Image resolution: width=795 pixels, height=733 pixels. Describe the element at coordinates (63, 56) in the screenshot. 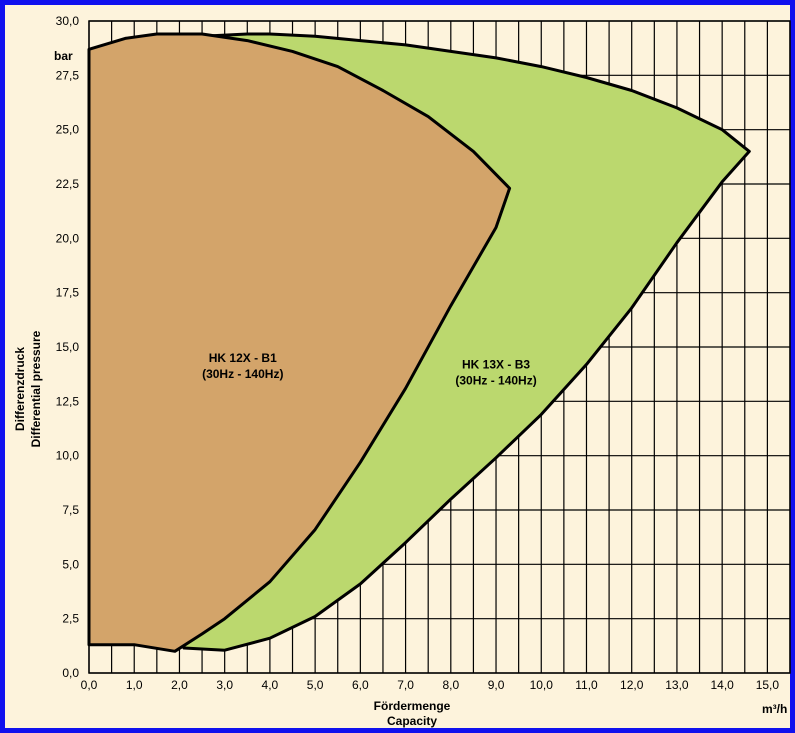

I see `y-unit-label: bar` at that location.